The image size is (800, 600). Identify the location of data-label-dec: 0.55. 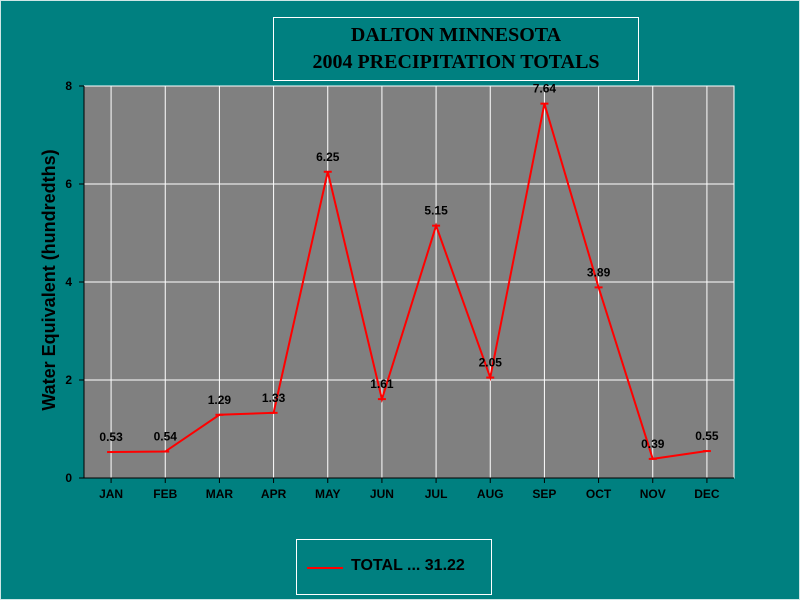
(707, 436).